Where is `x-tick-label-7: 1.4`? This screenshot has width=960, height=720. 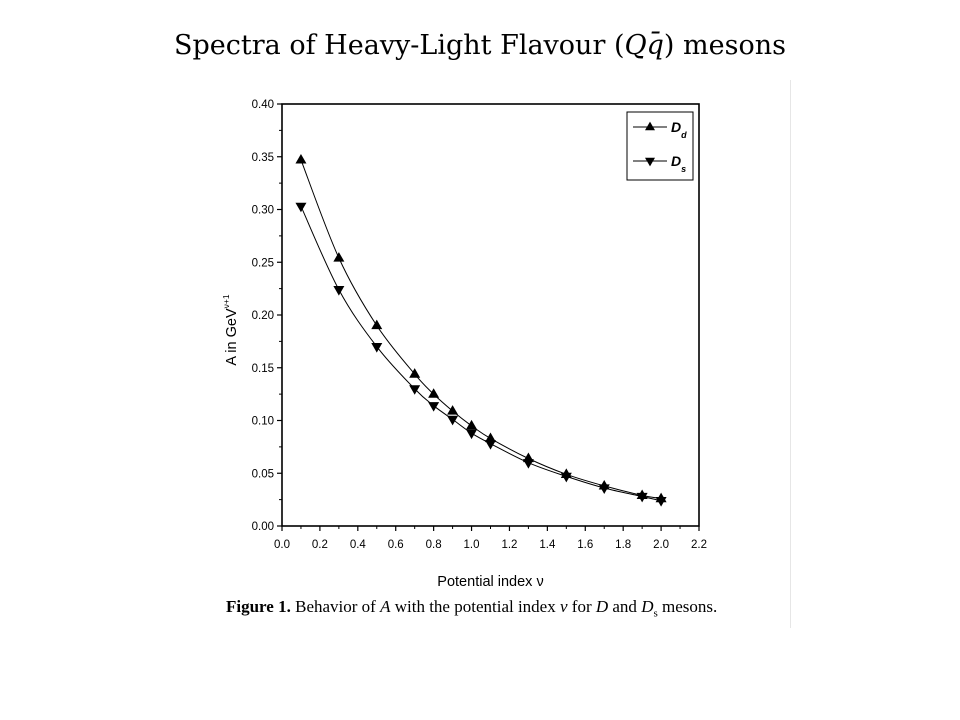 x-tick-label-7: 1.4 is located at coordinates (547, 545).